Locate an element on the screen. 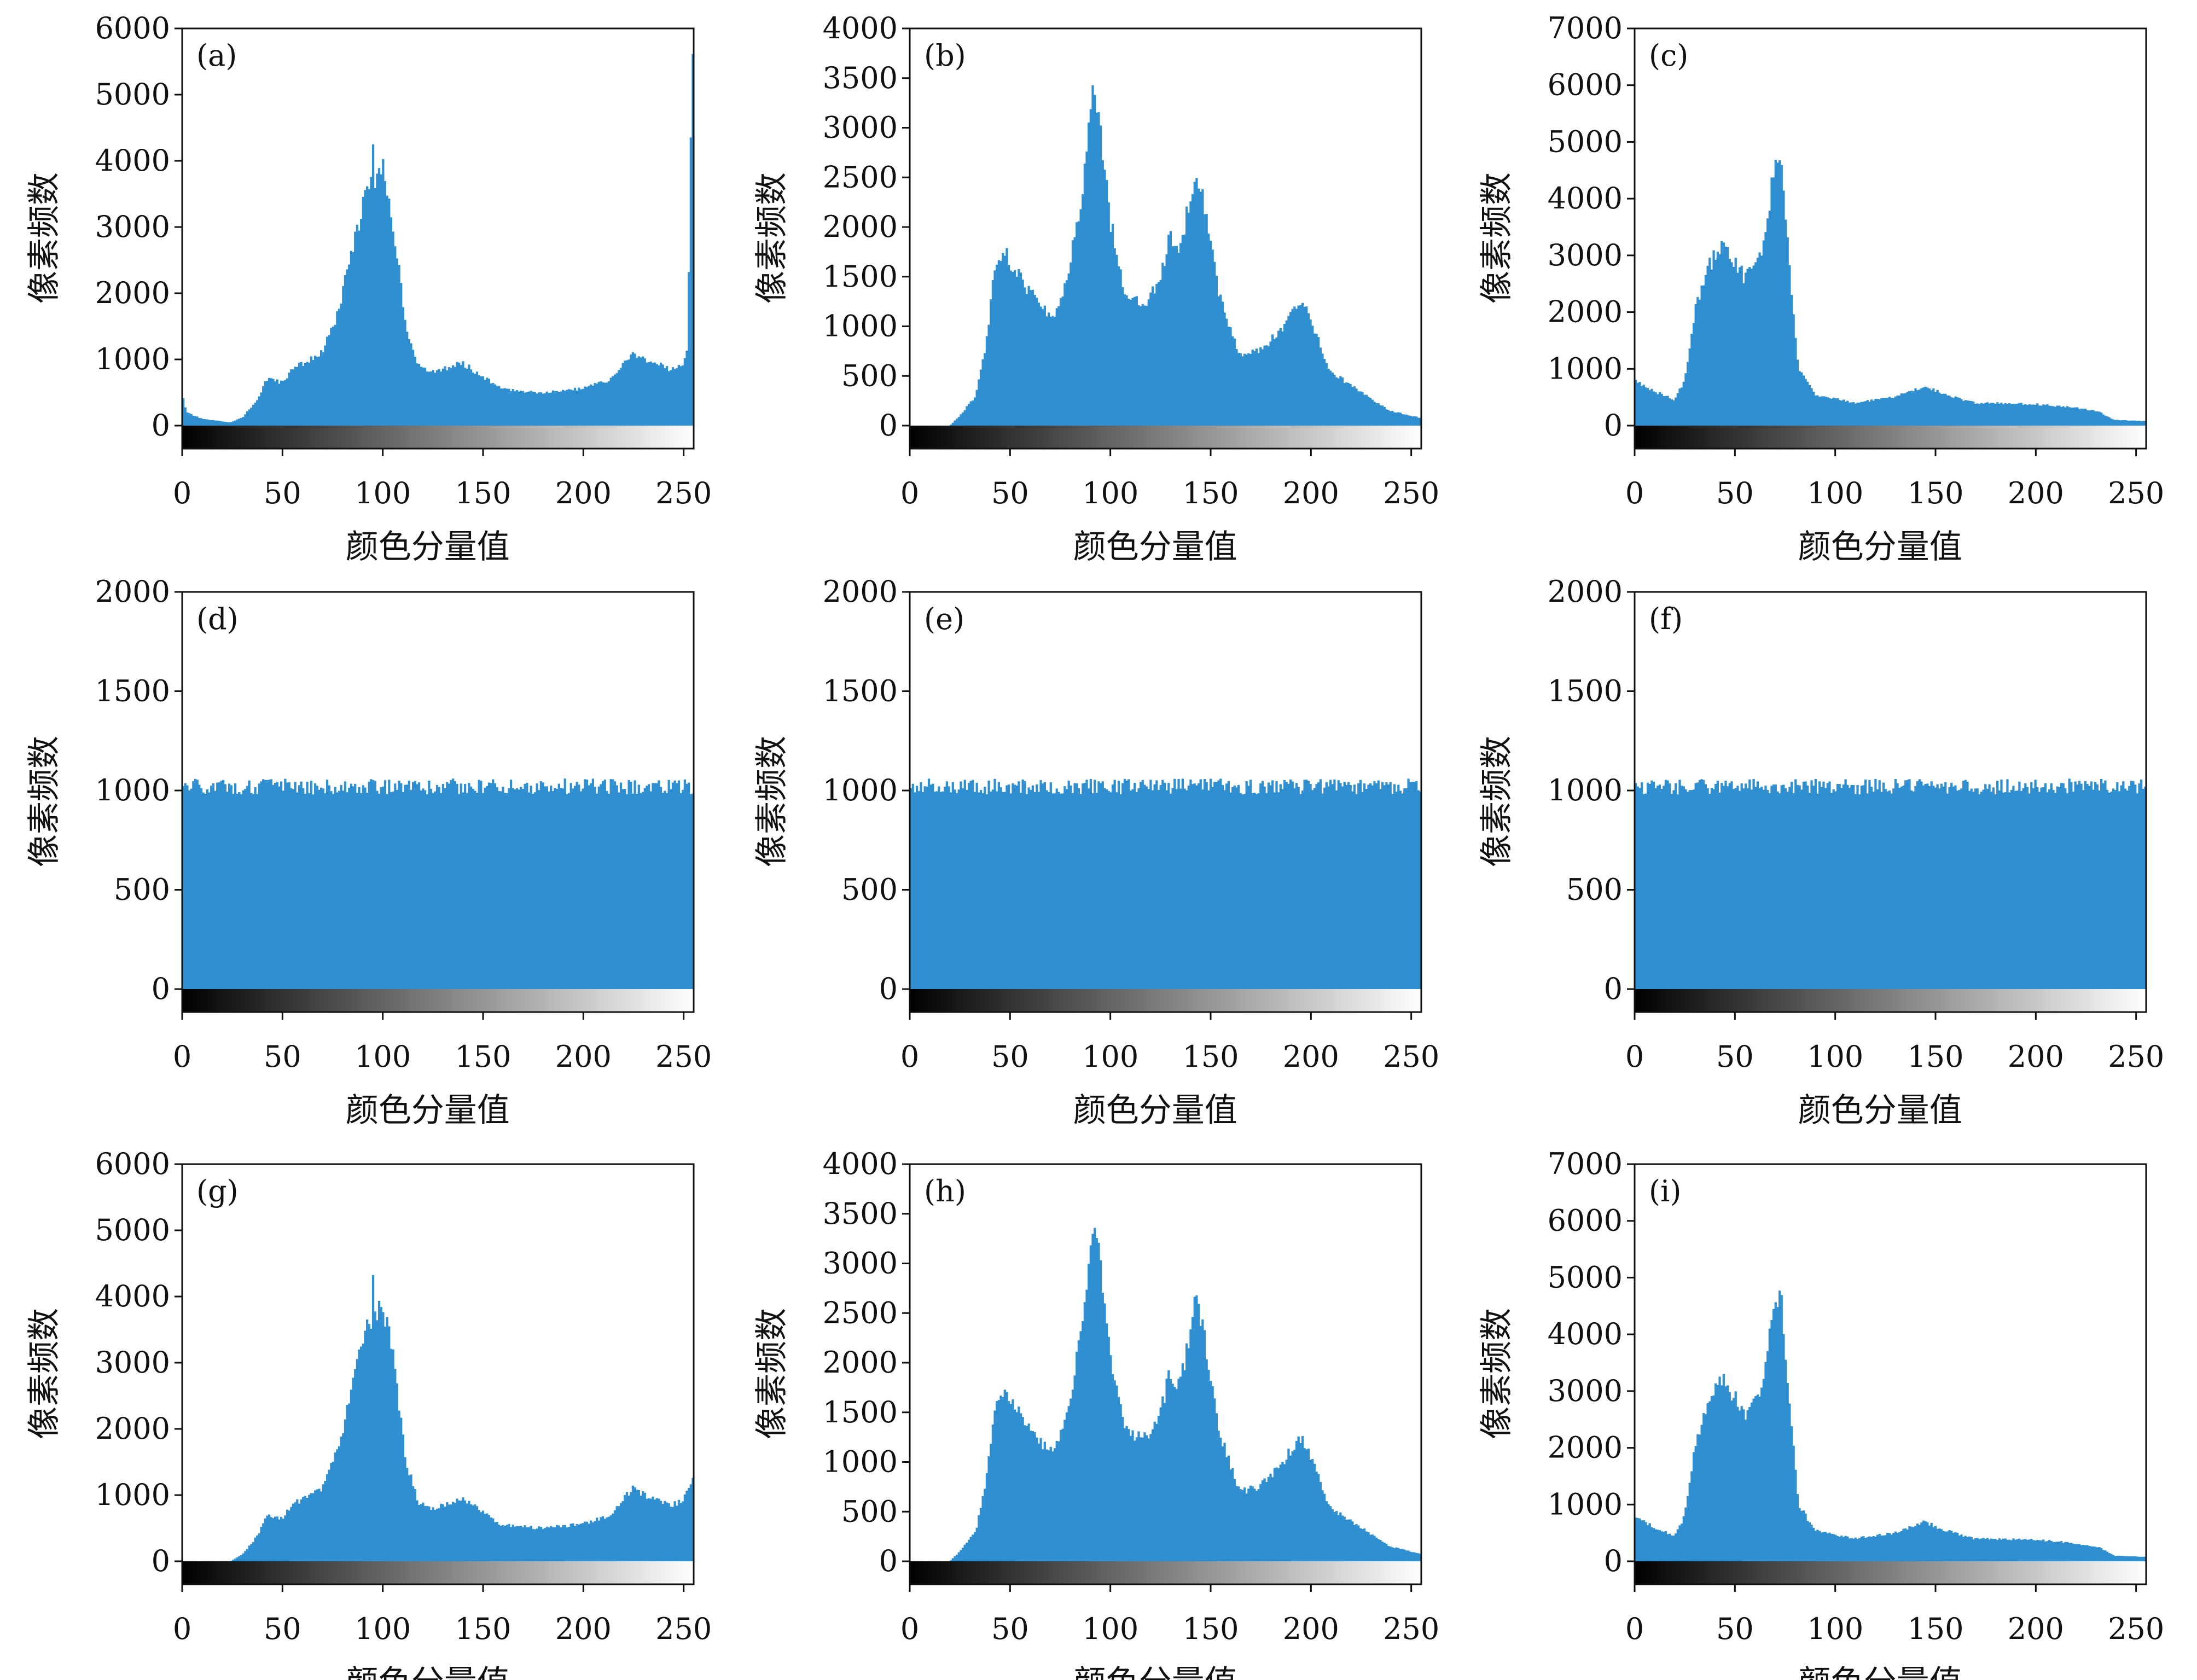 This screenshot has height=1680, width=2197. panel-label: (f) is located at coordinates (1666, 619).